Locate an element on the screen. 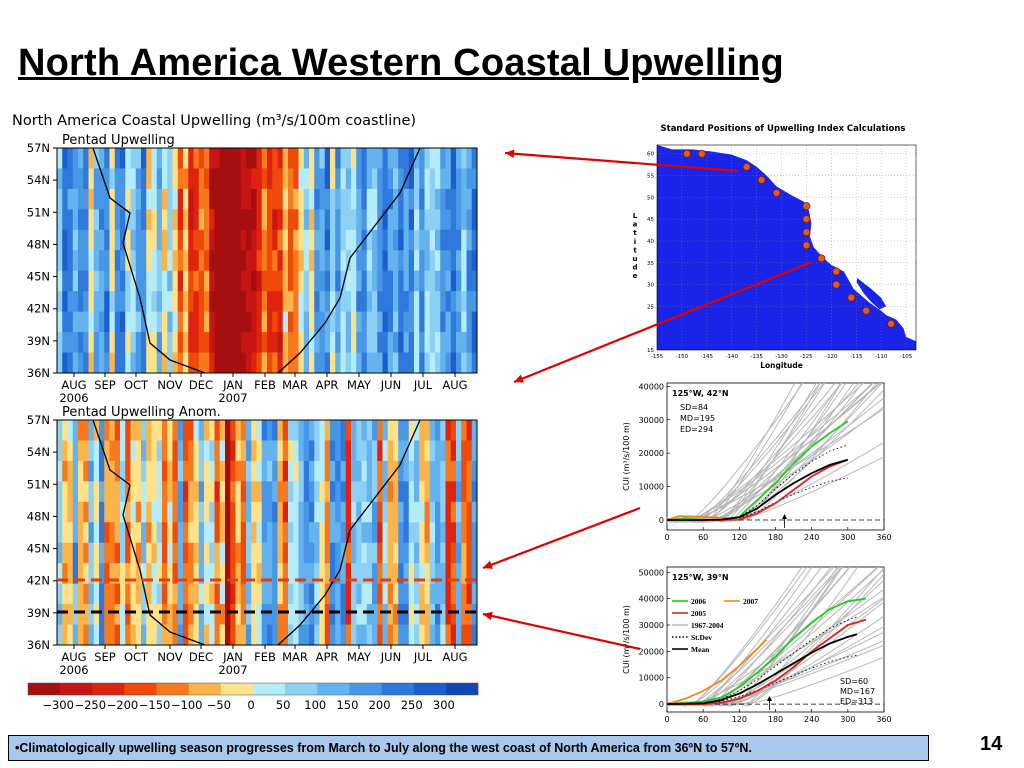  map-xlabel: Longitude is located at coordinates (781, 365).